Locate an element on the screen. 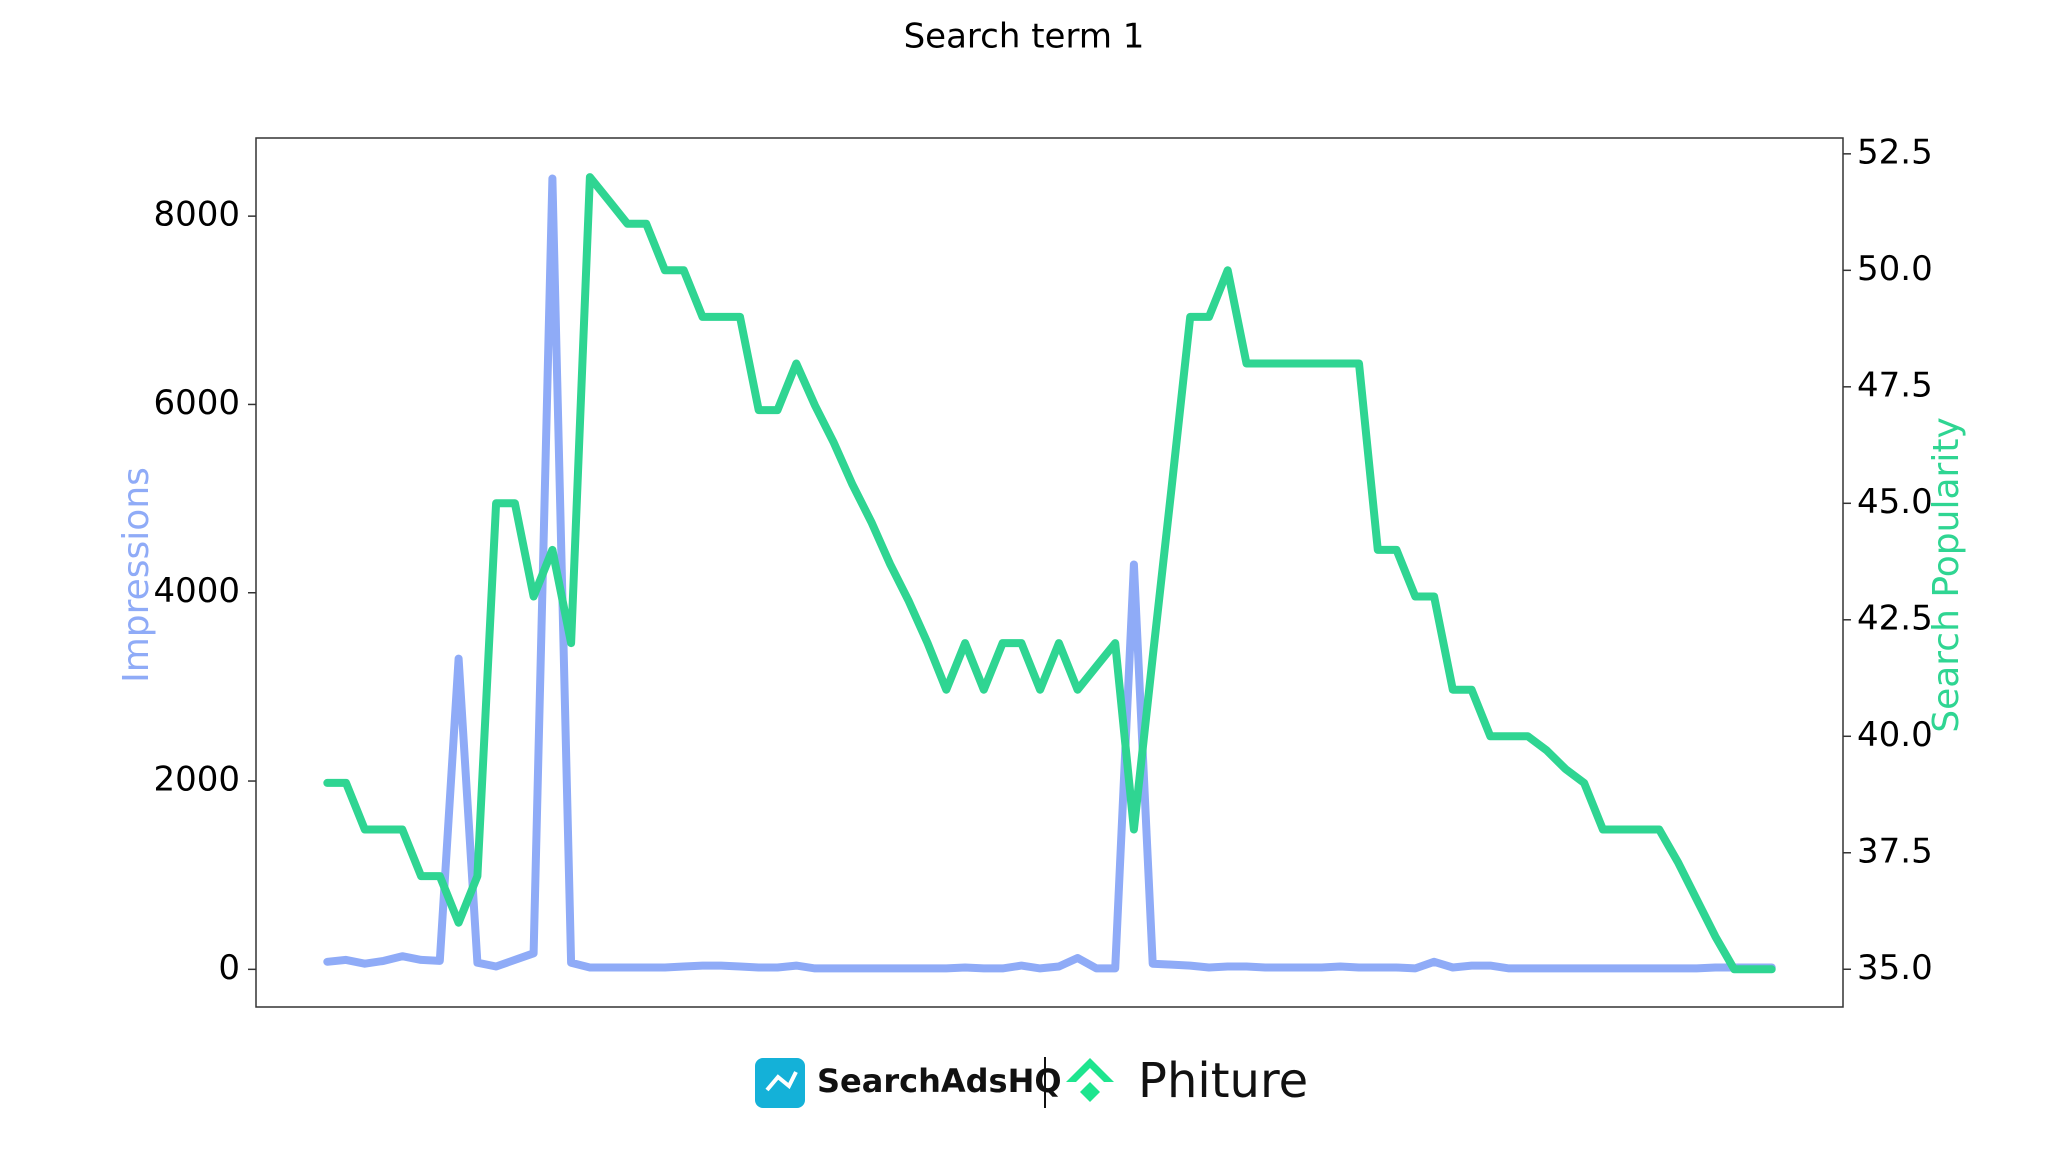  y-axis-label: Impressions is located at coordinates (136, 575).